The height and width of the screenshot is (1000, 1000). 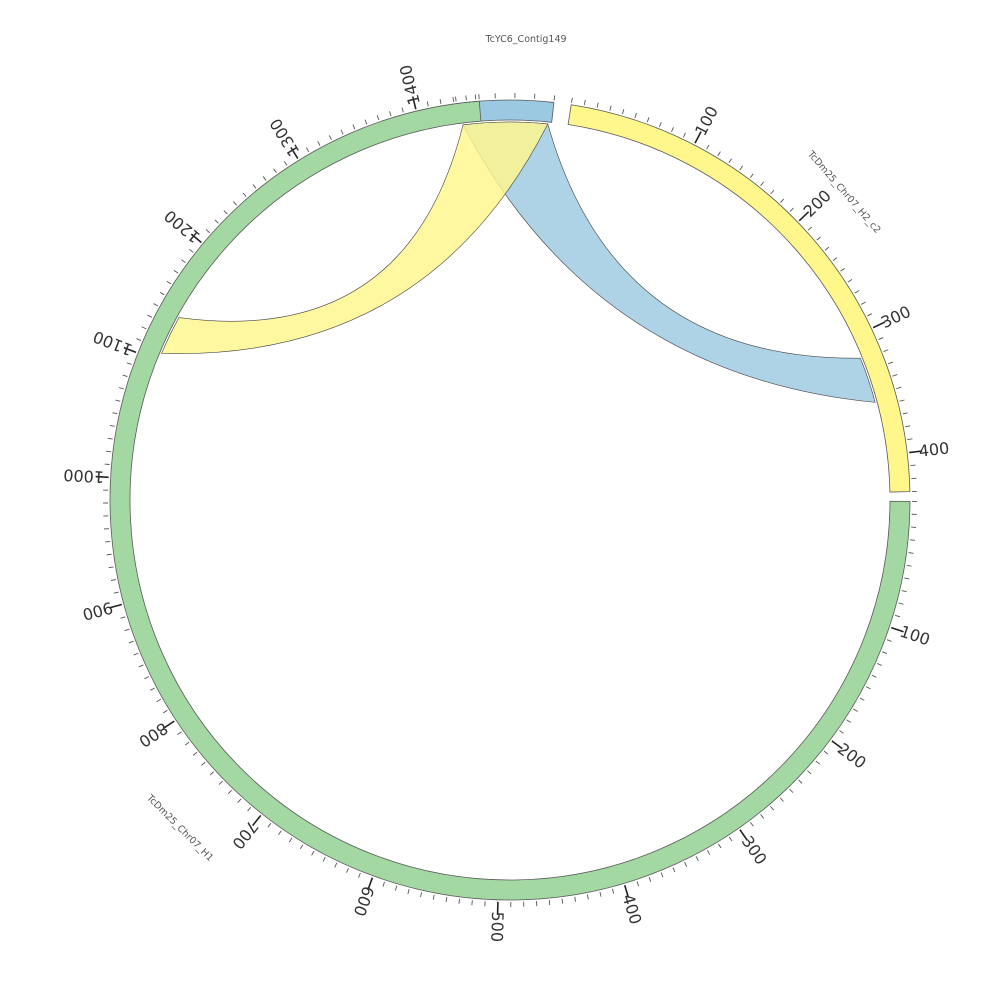 I want to click on tick-label-h1: 300, so click(x=754, y=850).